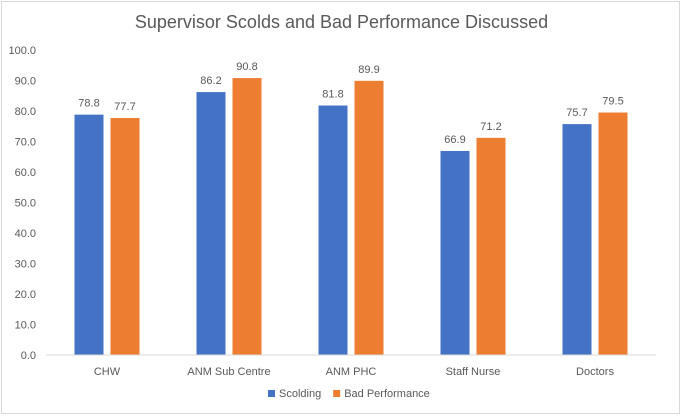 The height and width of the screenshot is (419, 683). Describe the element at coordinates (387, 394) in the screenshot. I see `legend-label: Bad Performance` at that location.